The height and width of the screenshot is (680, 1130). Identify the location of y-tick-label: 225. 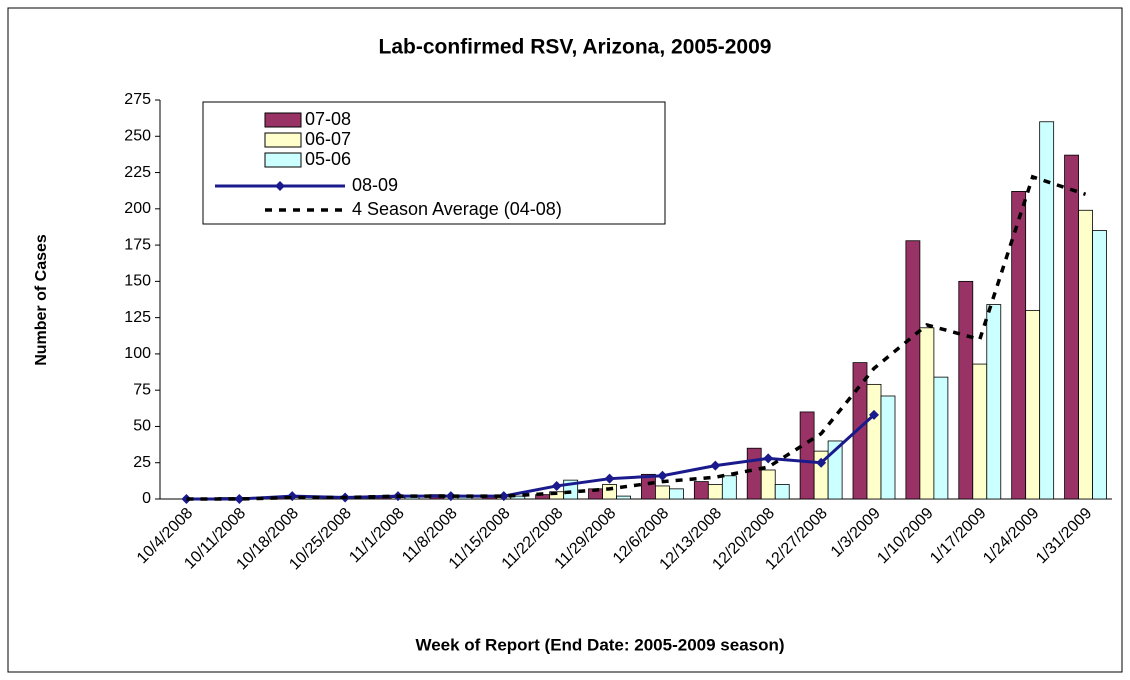
(137, 172).